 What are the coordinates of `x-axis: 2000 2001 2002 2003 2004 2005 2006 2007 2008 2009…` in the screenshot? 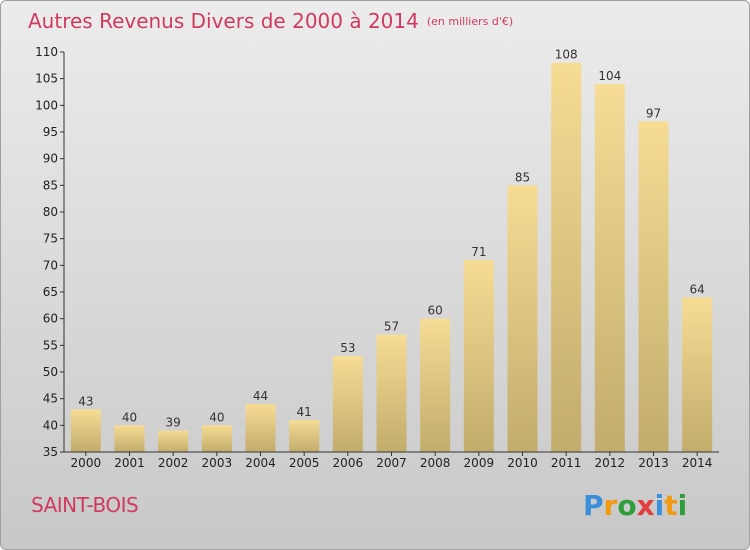 It's located at (391, 460).